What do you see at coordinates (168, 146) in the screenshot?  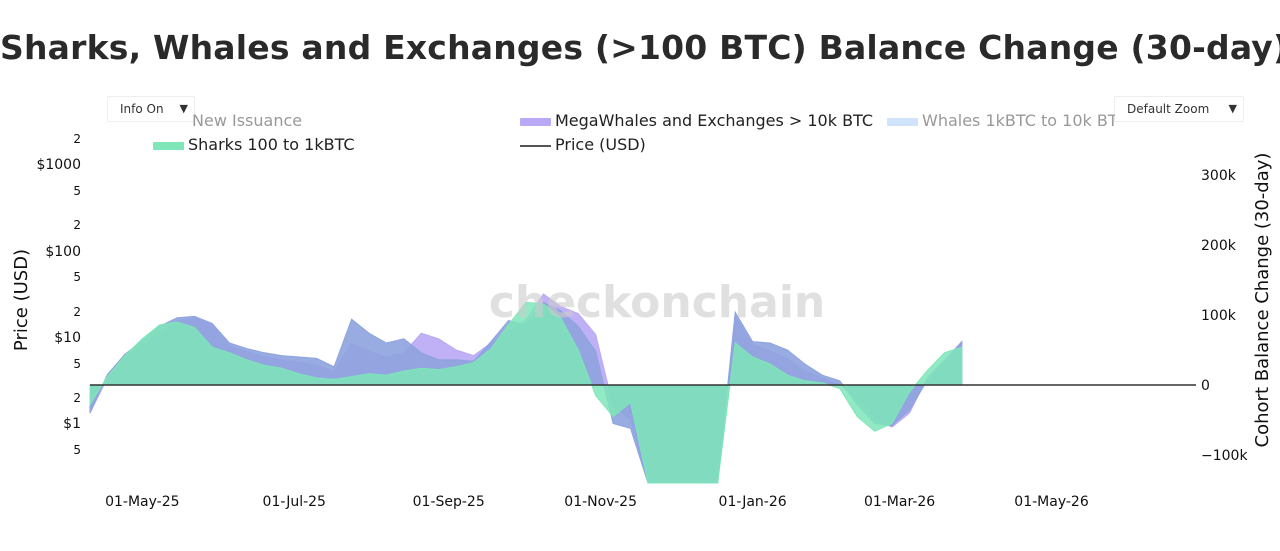 I see `legend-swatch-sharks` at bounding box center [168, 146].